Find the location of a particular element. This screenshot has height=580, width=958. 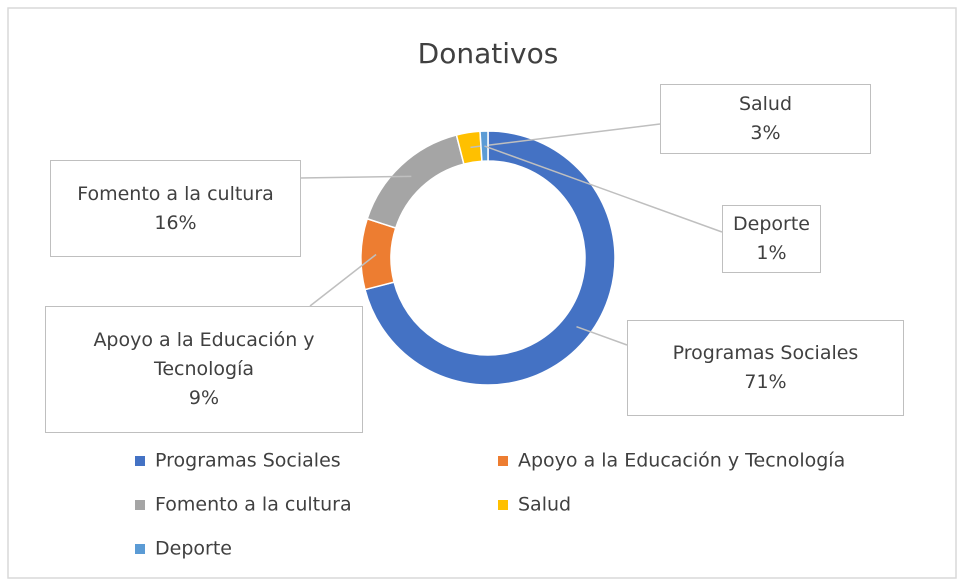

data-label-value: 3% is located at coordinates (765, 133).